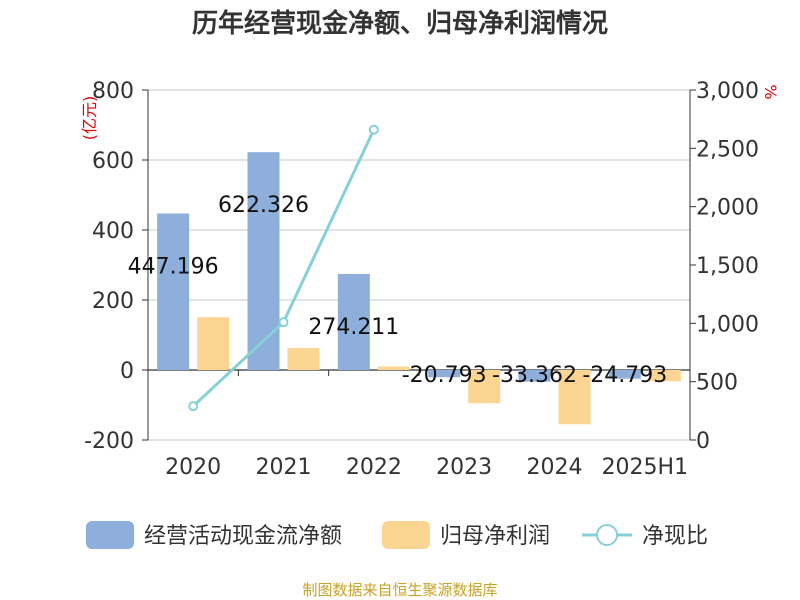 Image resolution: width=800 pixels, height=600 pixels. What do you see at coordinates (89, 118) in the screenshot?
I see `left-axis-unit: (亿元)` at bounding box center [89, 118].